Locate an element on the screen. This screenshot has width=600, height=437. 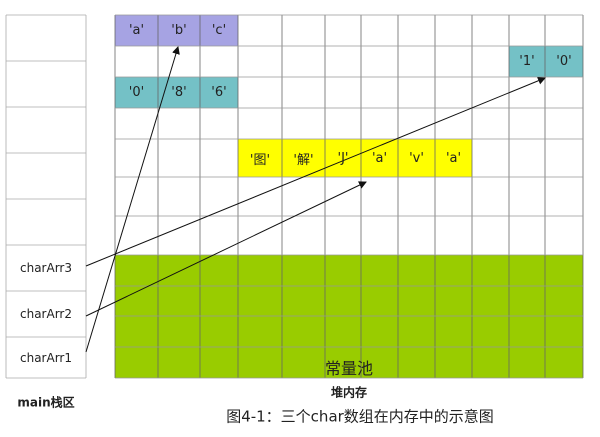
array-element: 'c' is located at coordinates (219, 30).